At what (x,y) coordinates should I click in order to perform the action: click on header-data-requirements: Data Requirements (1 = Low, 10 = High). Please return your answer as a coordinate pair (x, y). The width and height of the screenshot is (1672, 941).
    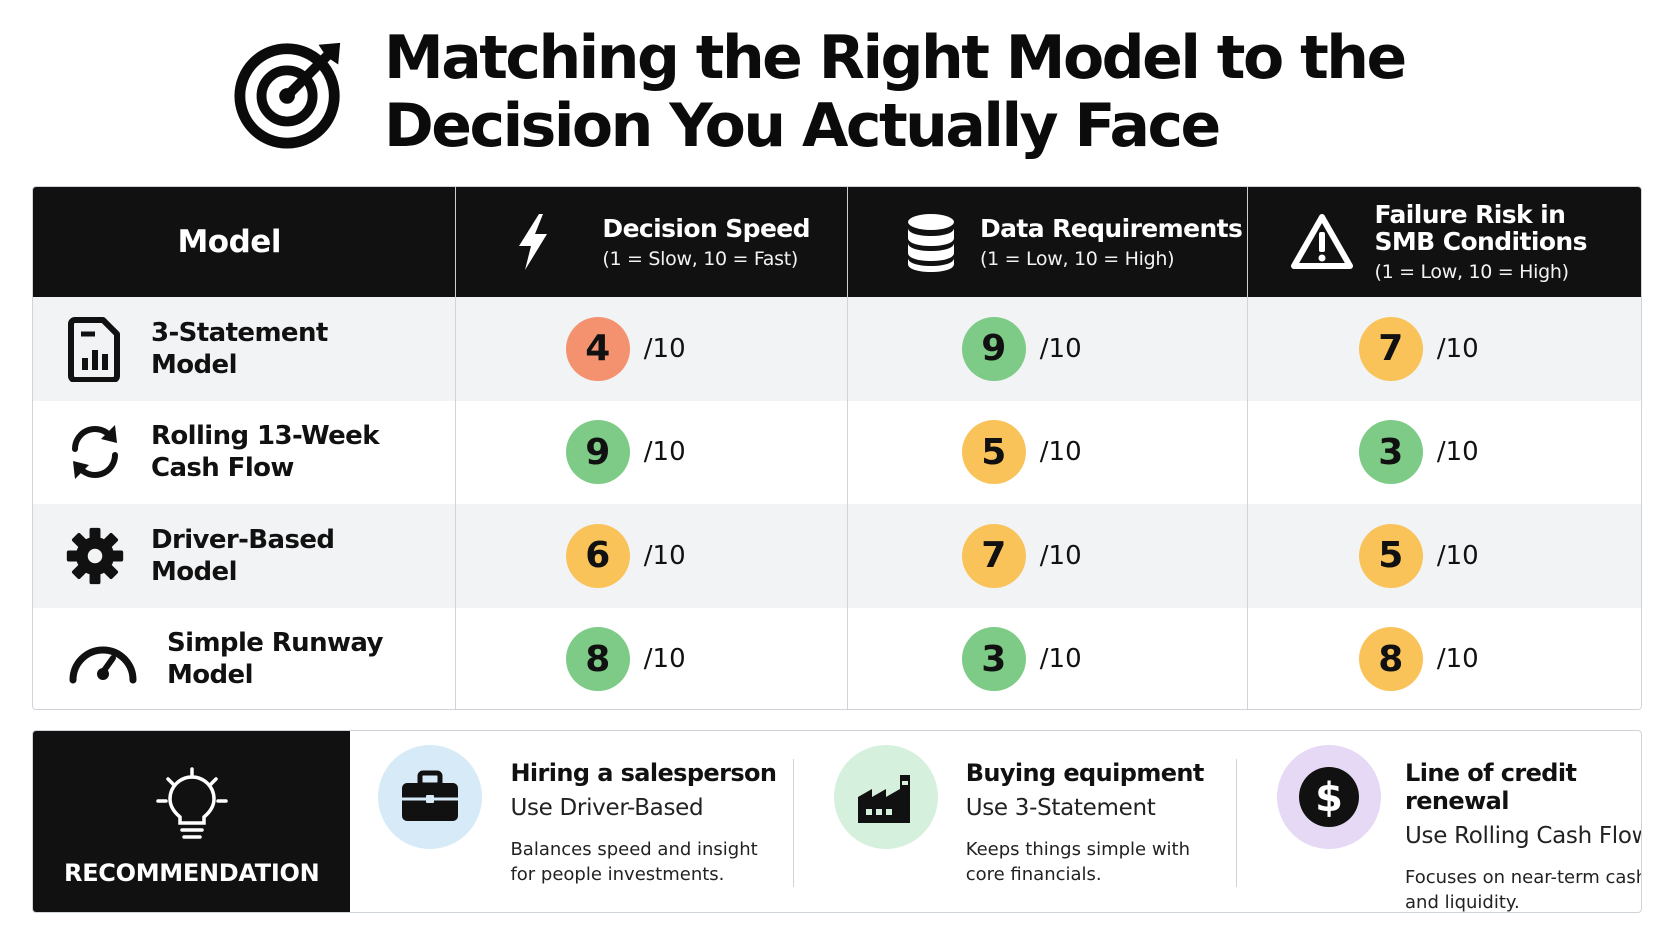
    Looking at the image, I should click on (1048, 242).